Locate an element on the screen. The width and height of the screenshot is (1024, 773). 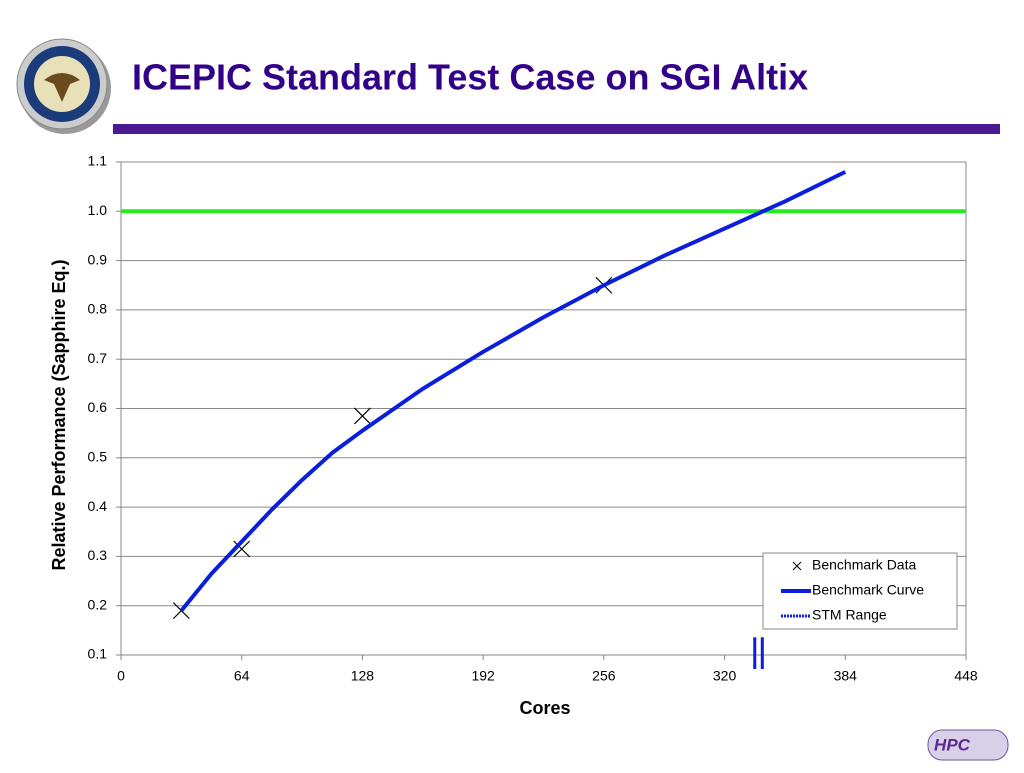
y-tick-label: 0.6 is located at coordinates (98, 407).